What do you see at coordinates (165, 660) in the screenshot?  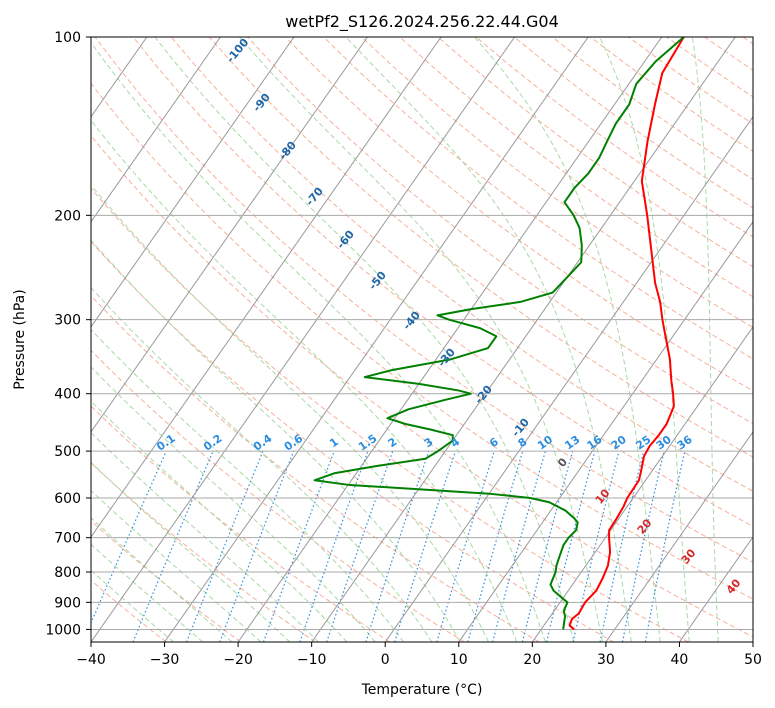 I see `x-tick-label: −30` at bounding box center [165, 660].